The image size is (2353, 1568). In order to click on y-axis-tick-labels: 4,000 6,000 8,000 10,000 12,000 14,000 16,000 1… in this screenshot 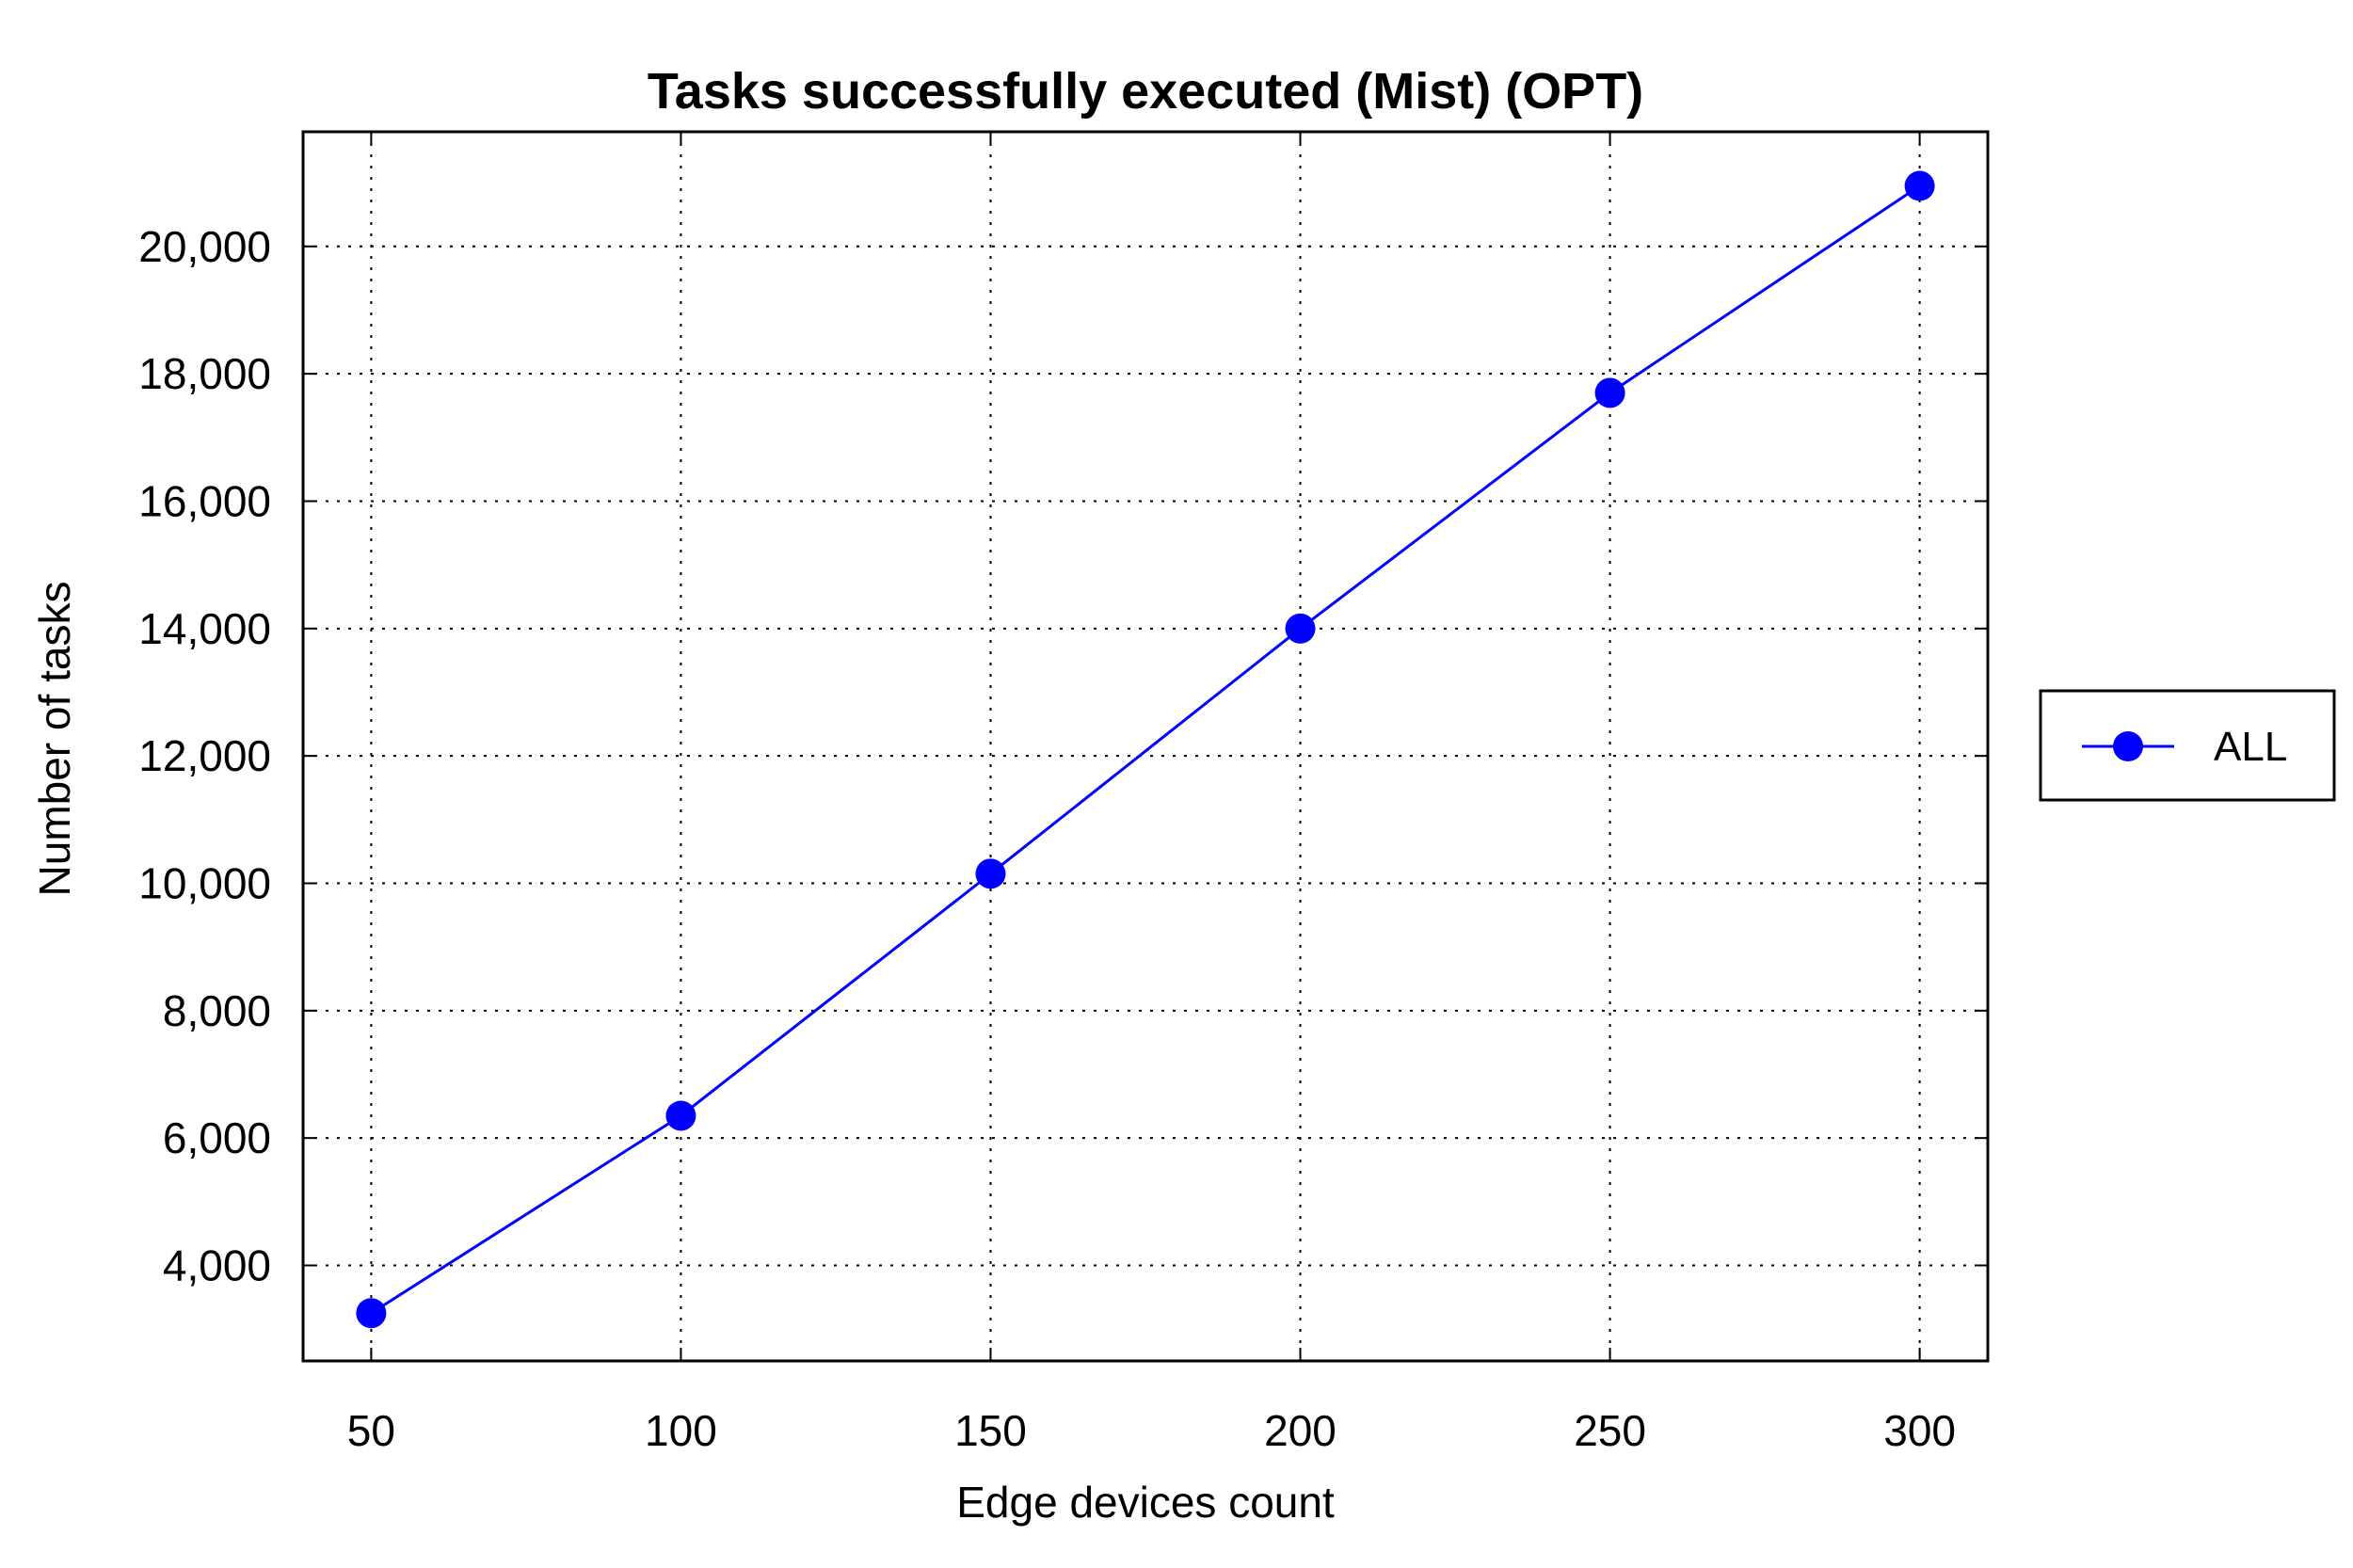, I will do `click(205, 756)`.